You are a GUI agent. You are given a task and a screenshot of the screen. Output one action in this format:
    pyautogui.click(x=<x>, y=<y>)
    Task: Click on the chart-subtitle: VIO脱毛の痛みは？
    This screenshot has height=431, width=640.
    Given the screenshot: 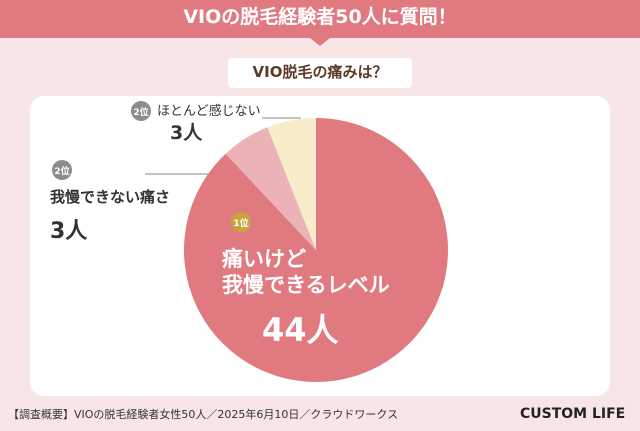 What is the action you would take?
    pyautogui.click(x=320, y=72)
    